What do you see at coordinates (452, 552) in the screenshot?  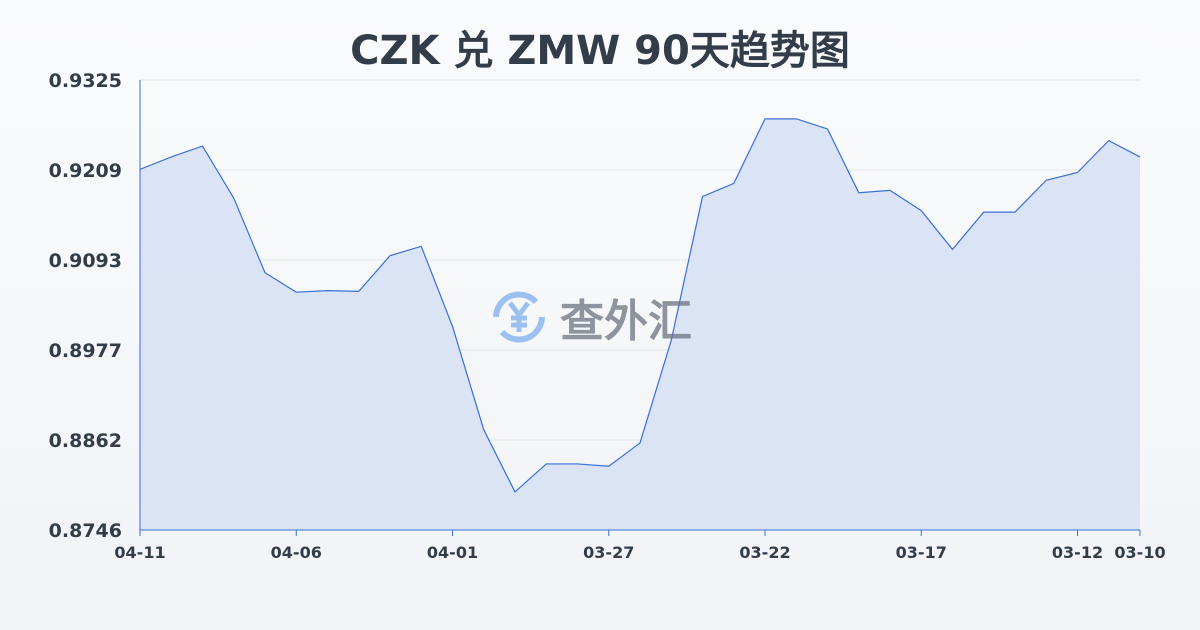 I see `x-tick-label: 04-01` at bounding box center [452, 552].